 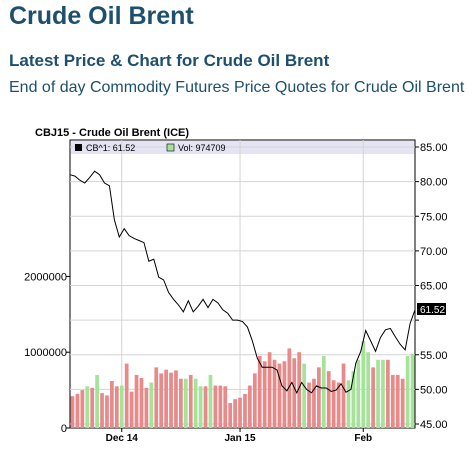 I want to click on price-tick-label-7: 80.00, so click(x=434, y=183).